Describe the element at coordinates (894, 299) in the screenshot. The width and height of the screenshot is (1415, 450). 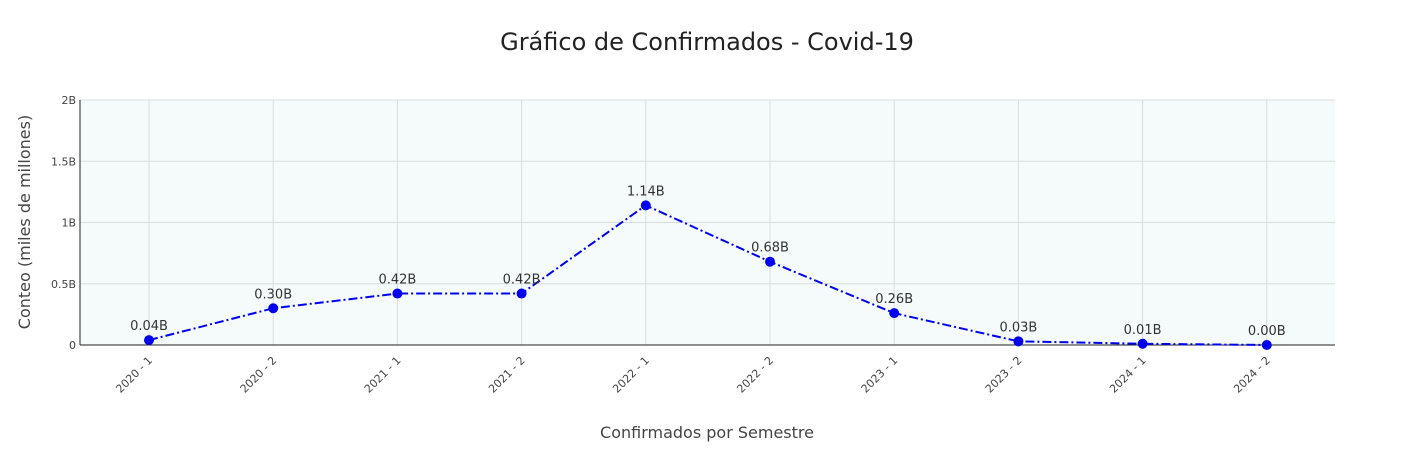
I see `data-label: 0.26B` at that location.